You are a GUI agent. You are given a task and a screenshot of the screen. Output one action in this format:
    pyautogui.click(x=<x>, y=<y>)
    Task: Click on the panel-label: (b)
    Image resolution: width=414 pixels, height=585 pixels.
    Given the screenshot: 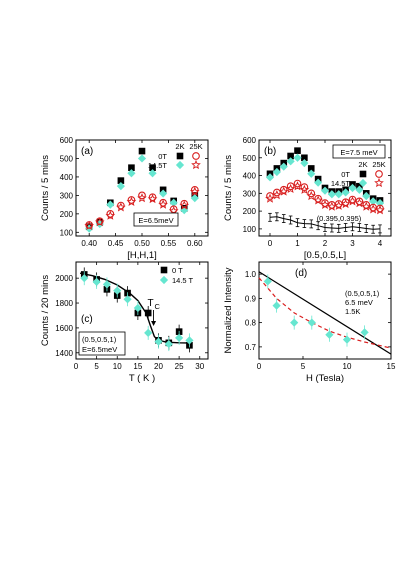 What is the action you would take?
    pyautogui.click(x=270, y=151)
    